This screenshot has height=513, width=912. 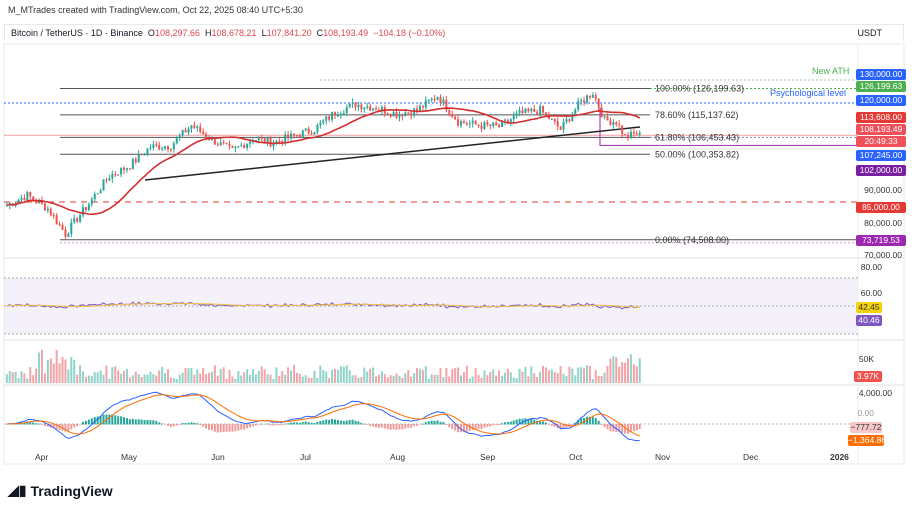 What do you see at coordinates (398, 457) in the screenshot?
I see `time-label: Aug` at bounding box center [398, 457].